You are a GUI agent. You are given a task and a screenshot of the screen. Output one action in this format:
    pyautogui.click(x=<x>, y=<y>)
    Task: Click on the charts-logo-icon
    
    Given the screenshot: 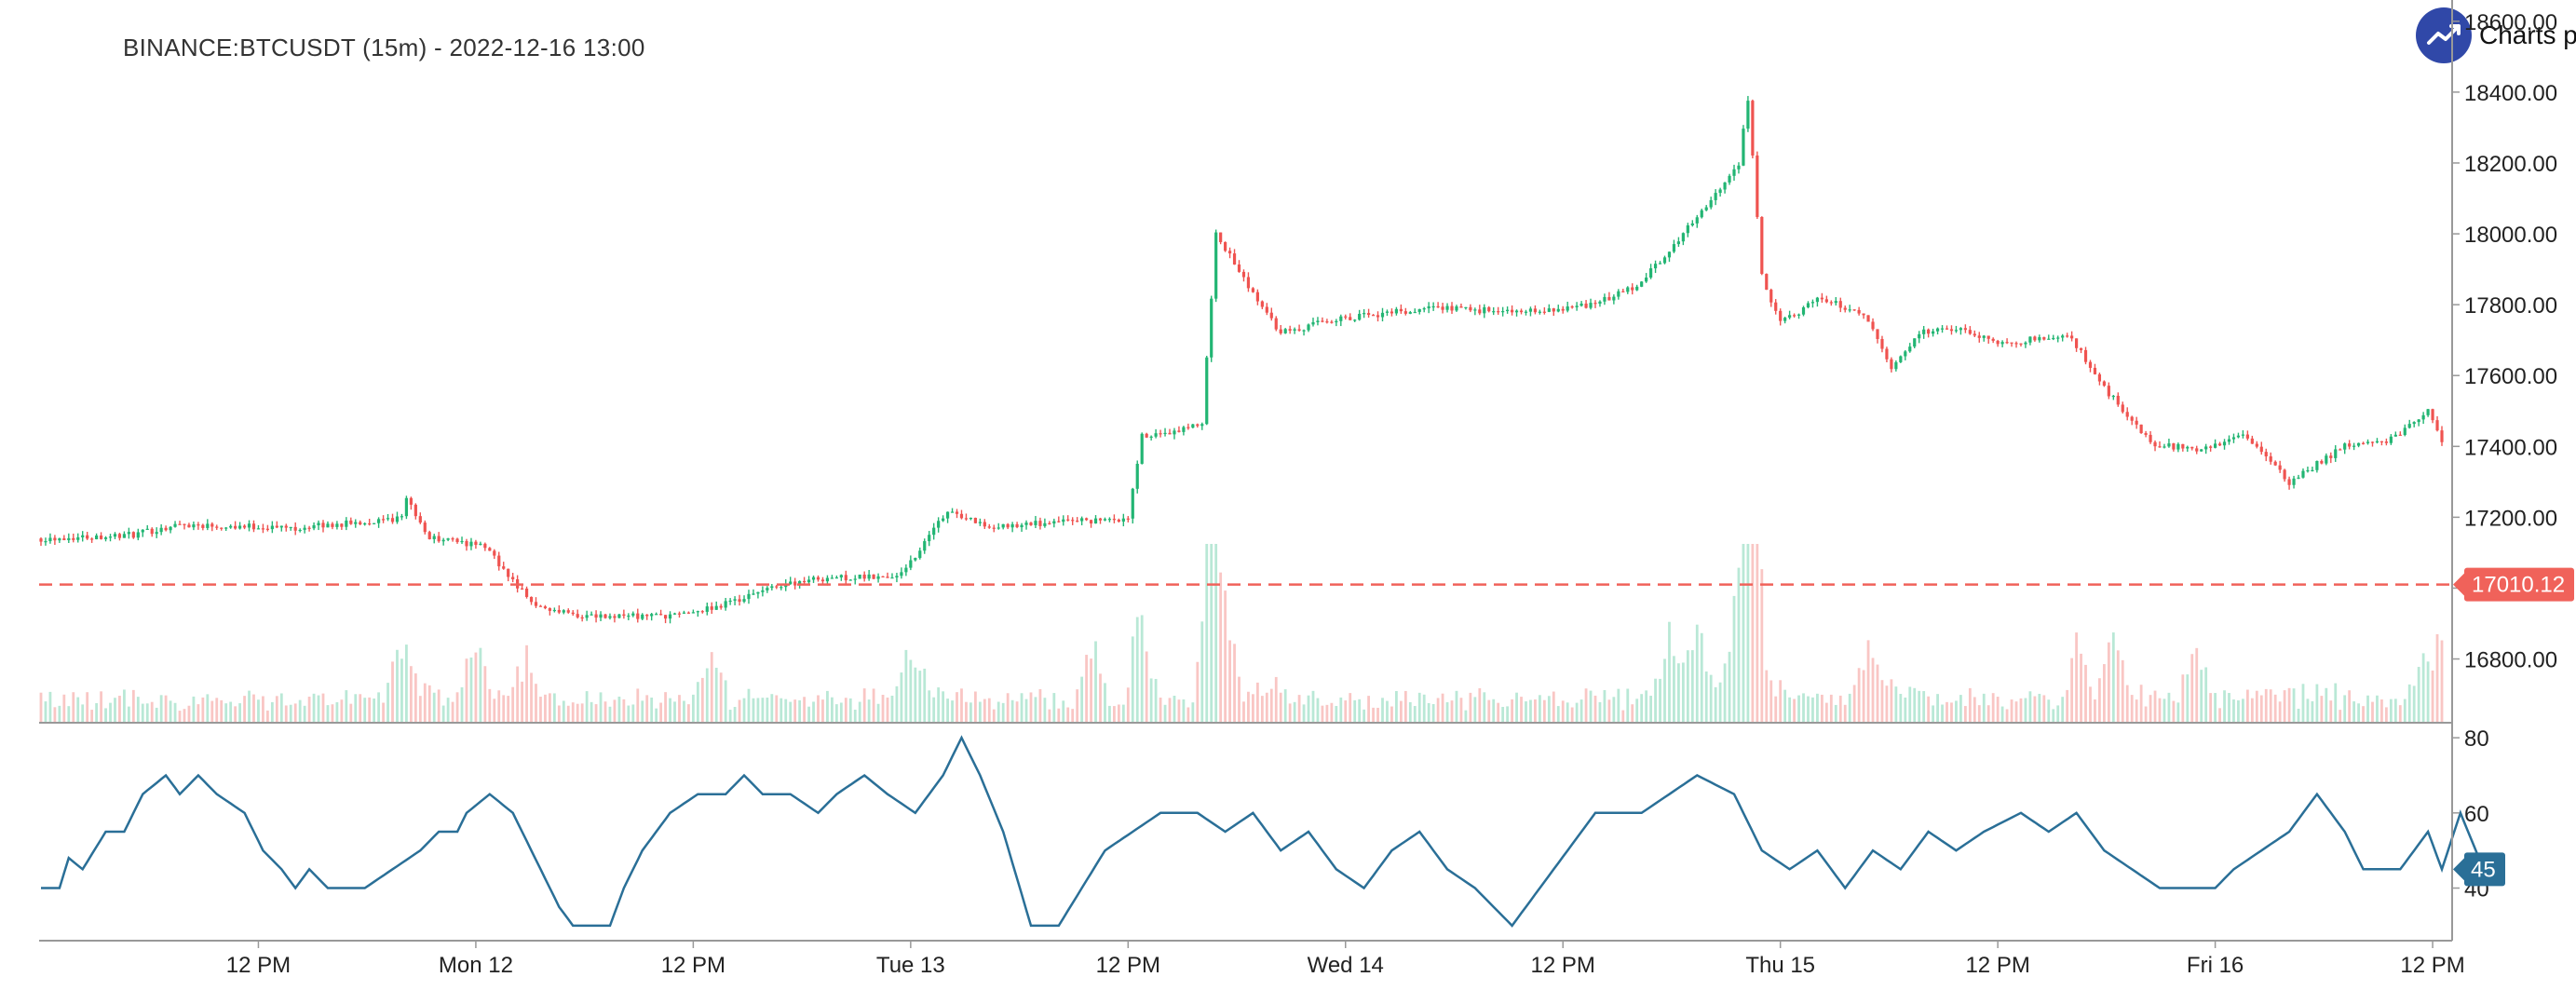 What is the action you would take?
    pyautogui.click(x=2444, y=35)
    